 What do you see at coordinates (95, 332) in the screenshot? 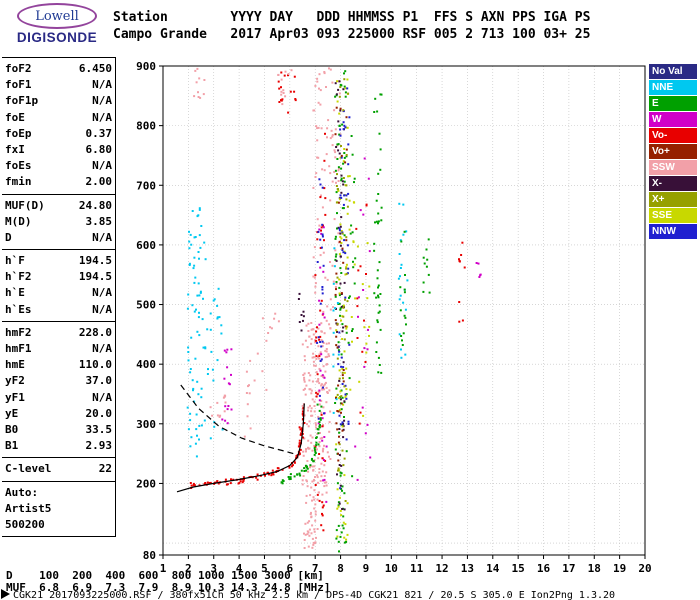
I see `param-value: 228.0` at bounding box center [95, 332].